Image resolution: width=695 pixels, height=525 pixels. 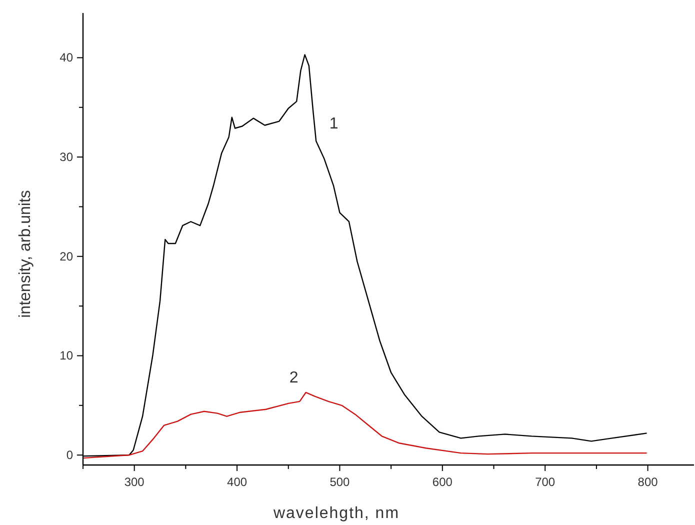 I want to click on series-label: 1, so click(x=333, y=124).